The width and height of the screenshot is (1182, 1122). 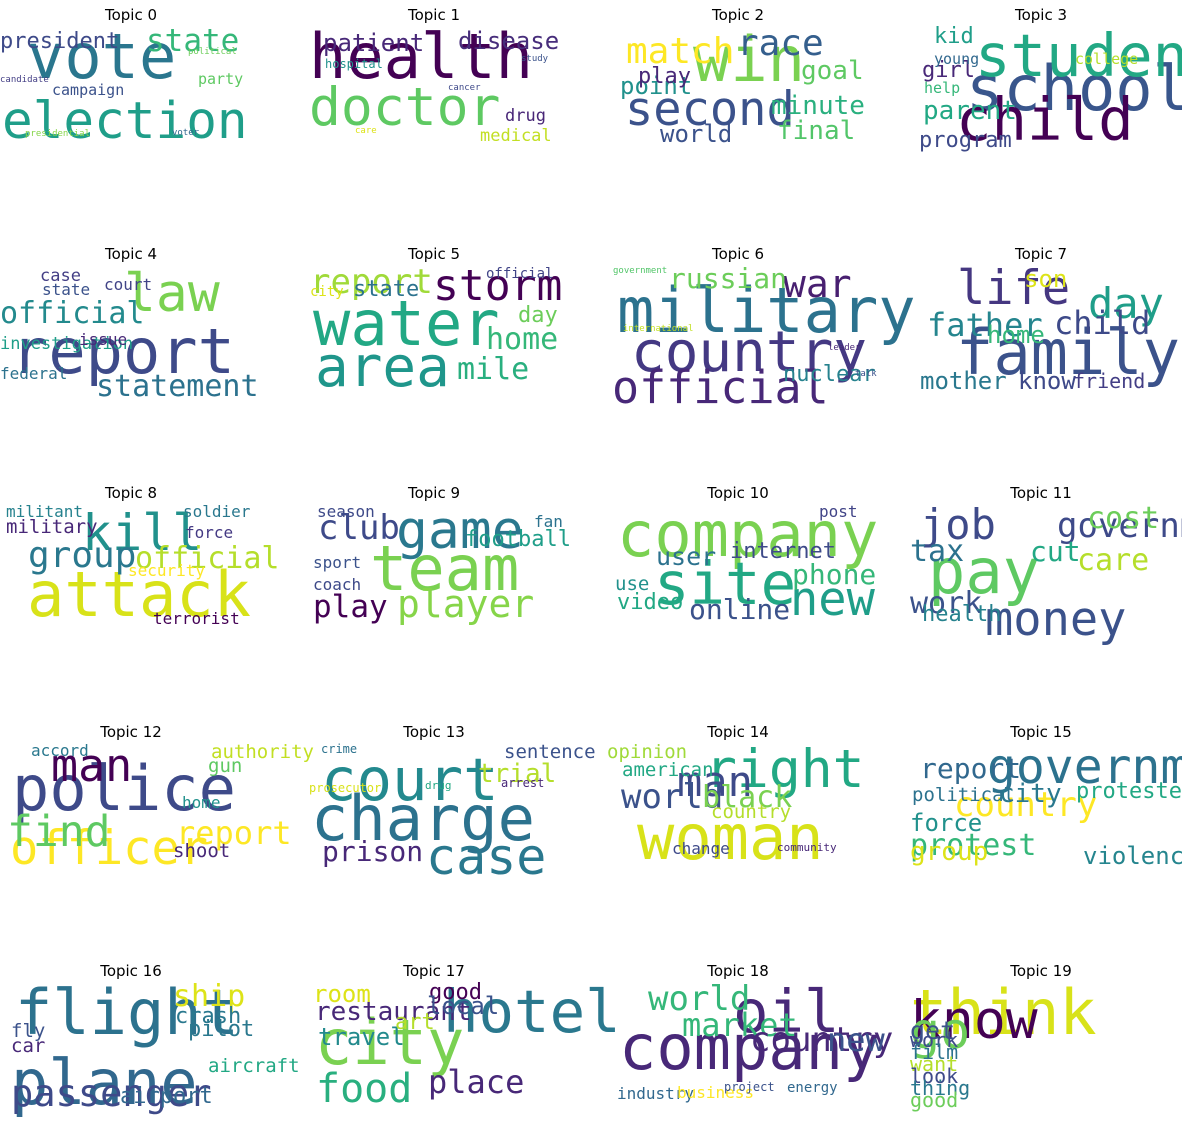 I want to click on wordcloud-word: campaign, so click(x=88, y=90).